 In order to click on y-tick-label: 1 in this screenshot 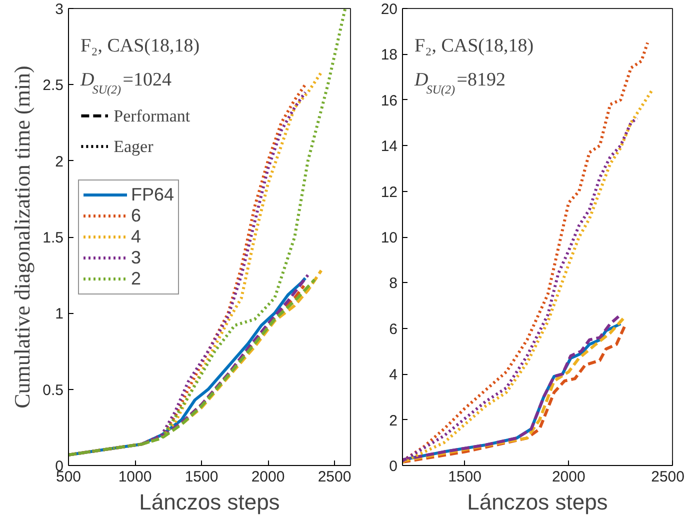, I will do `click(59, 314)`.